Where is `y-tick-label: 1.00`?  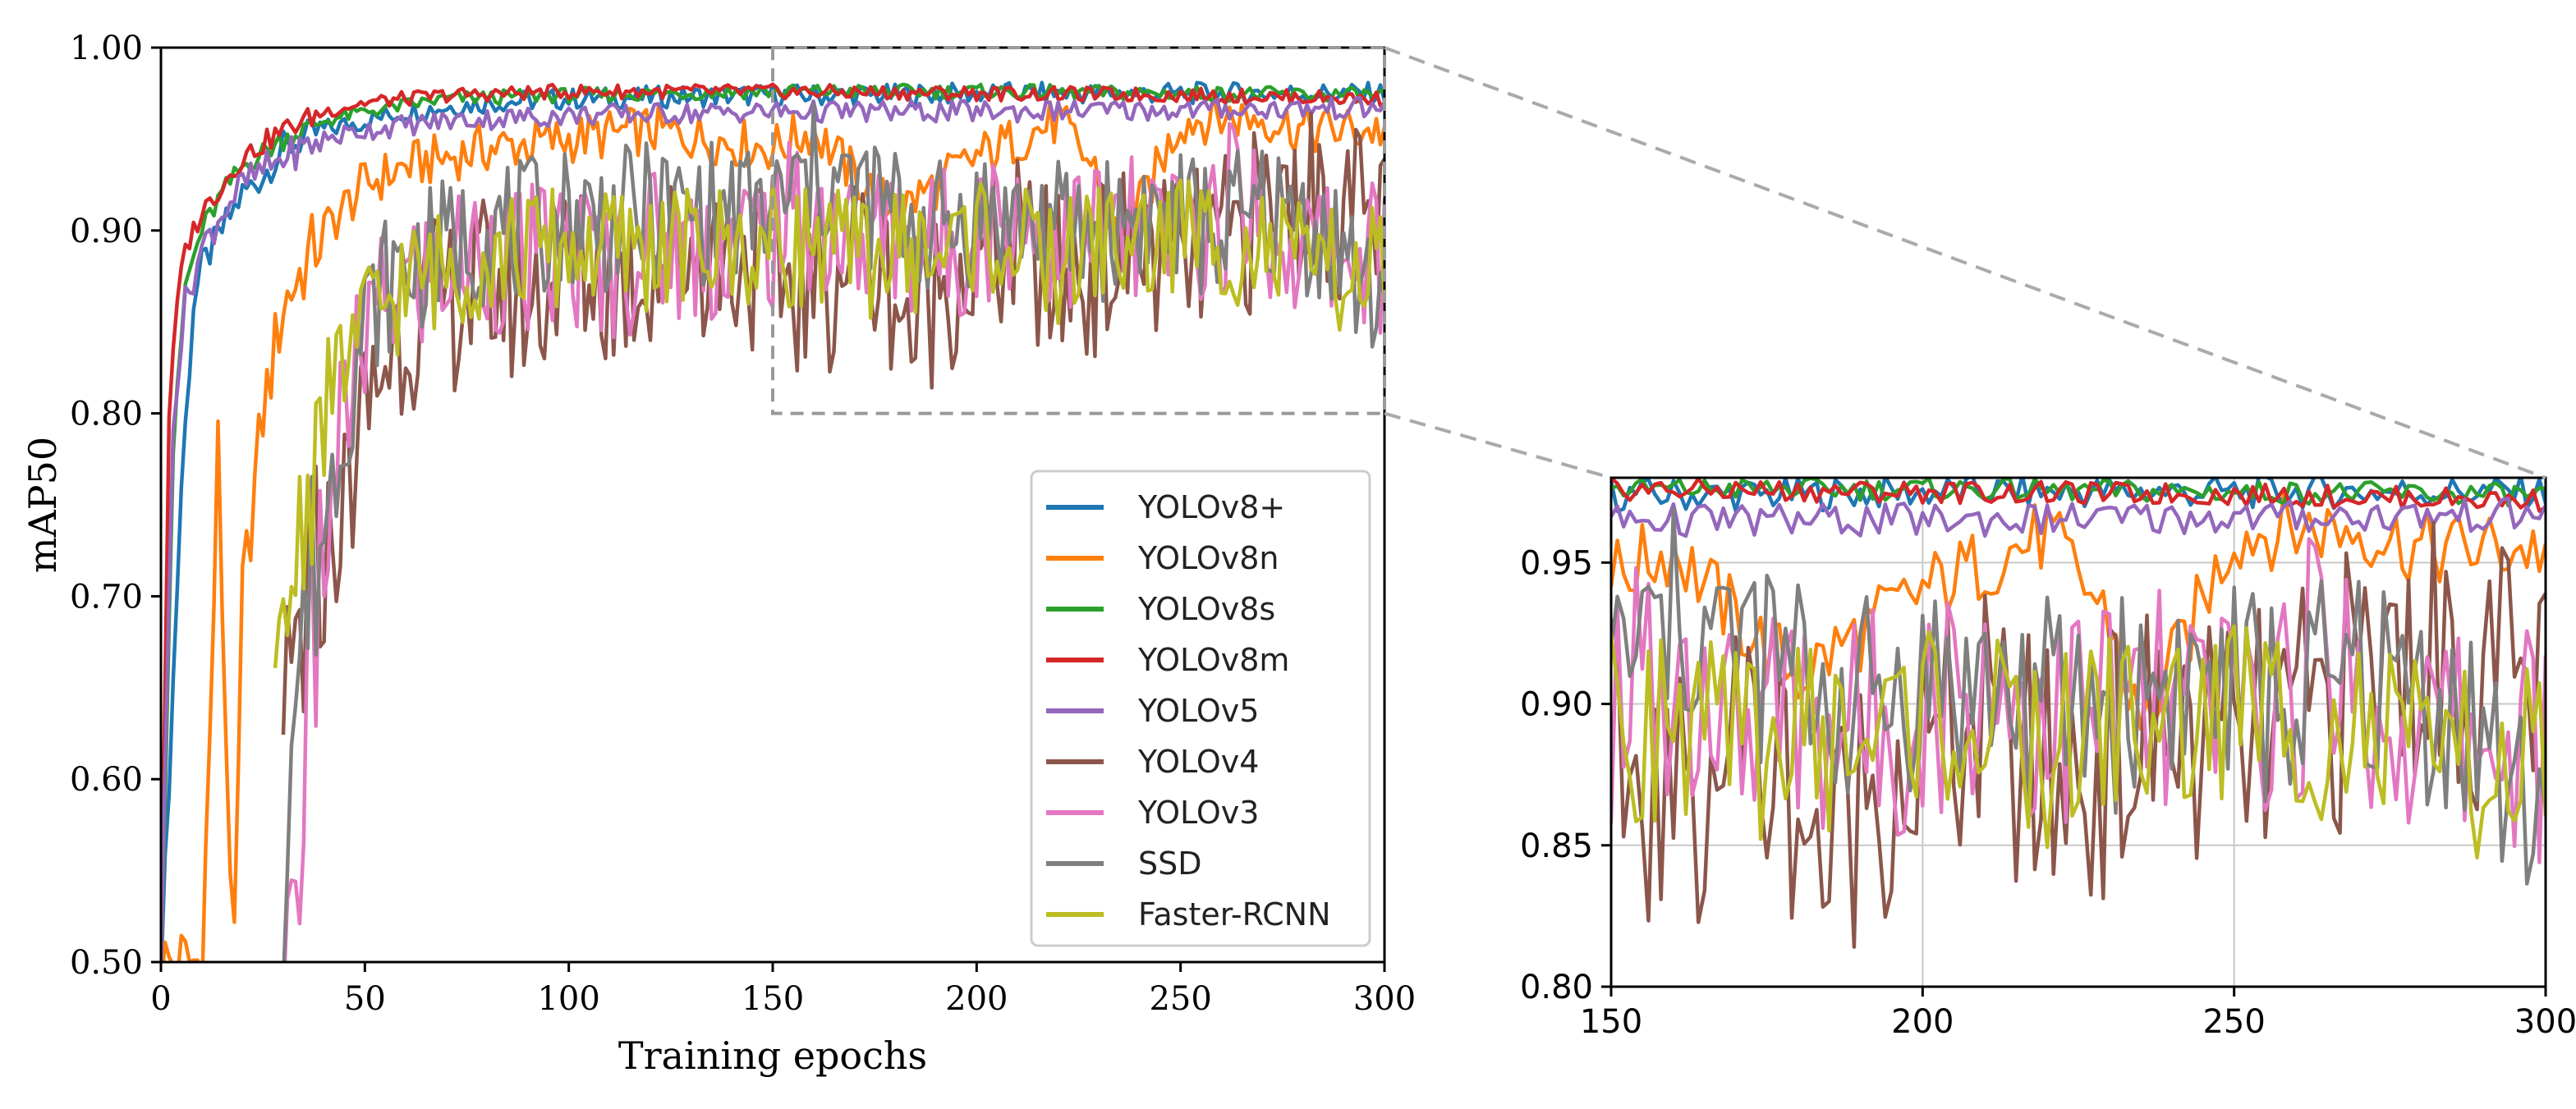
y-tick-label: 1.00 is located at coordinates (106, 49).